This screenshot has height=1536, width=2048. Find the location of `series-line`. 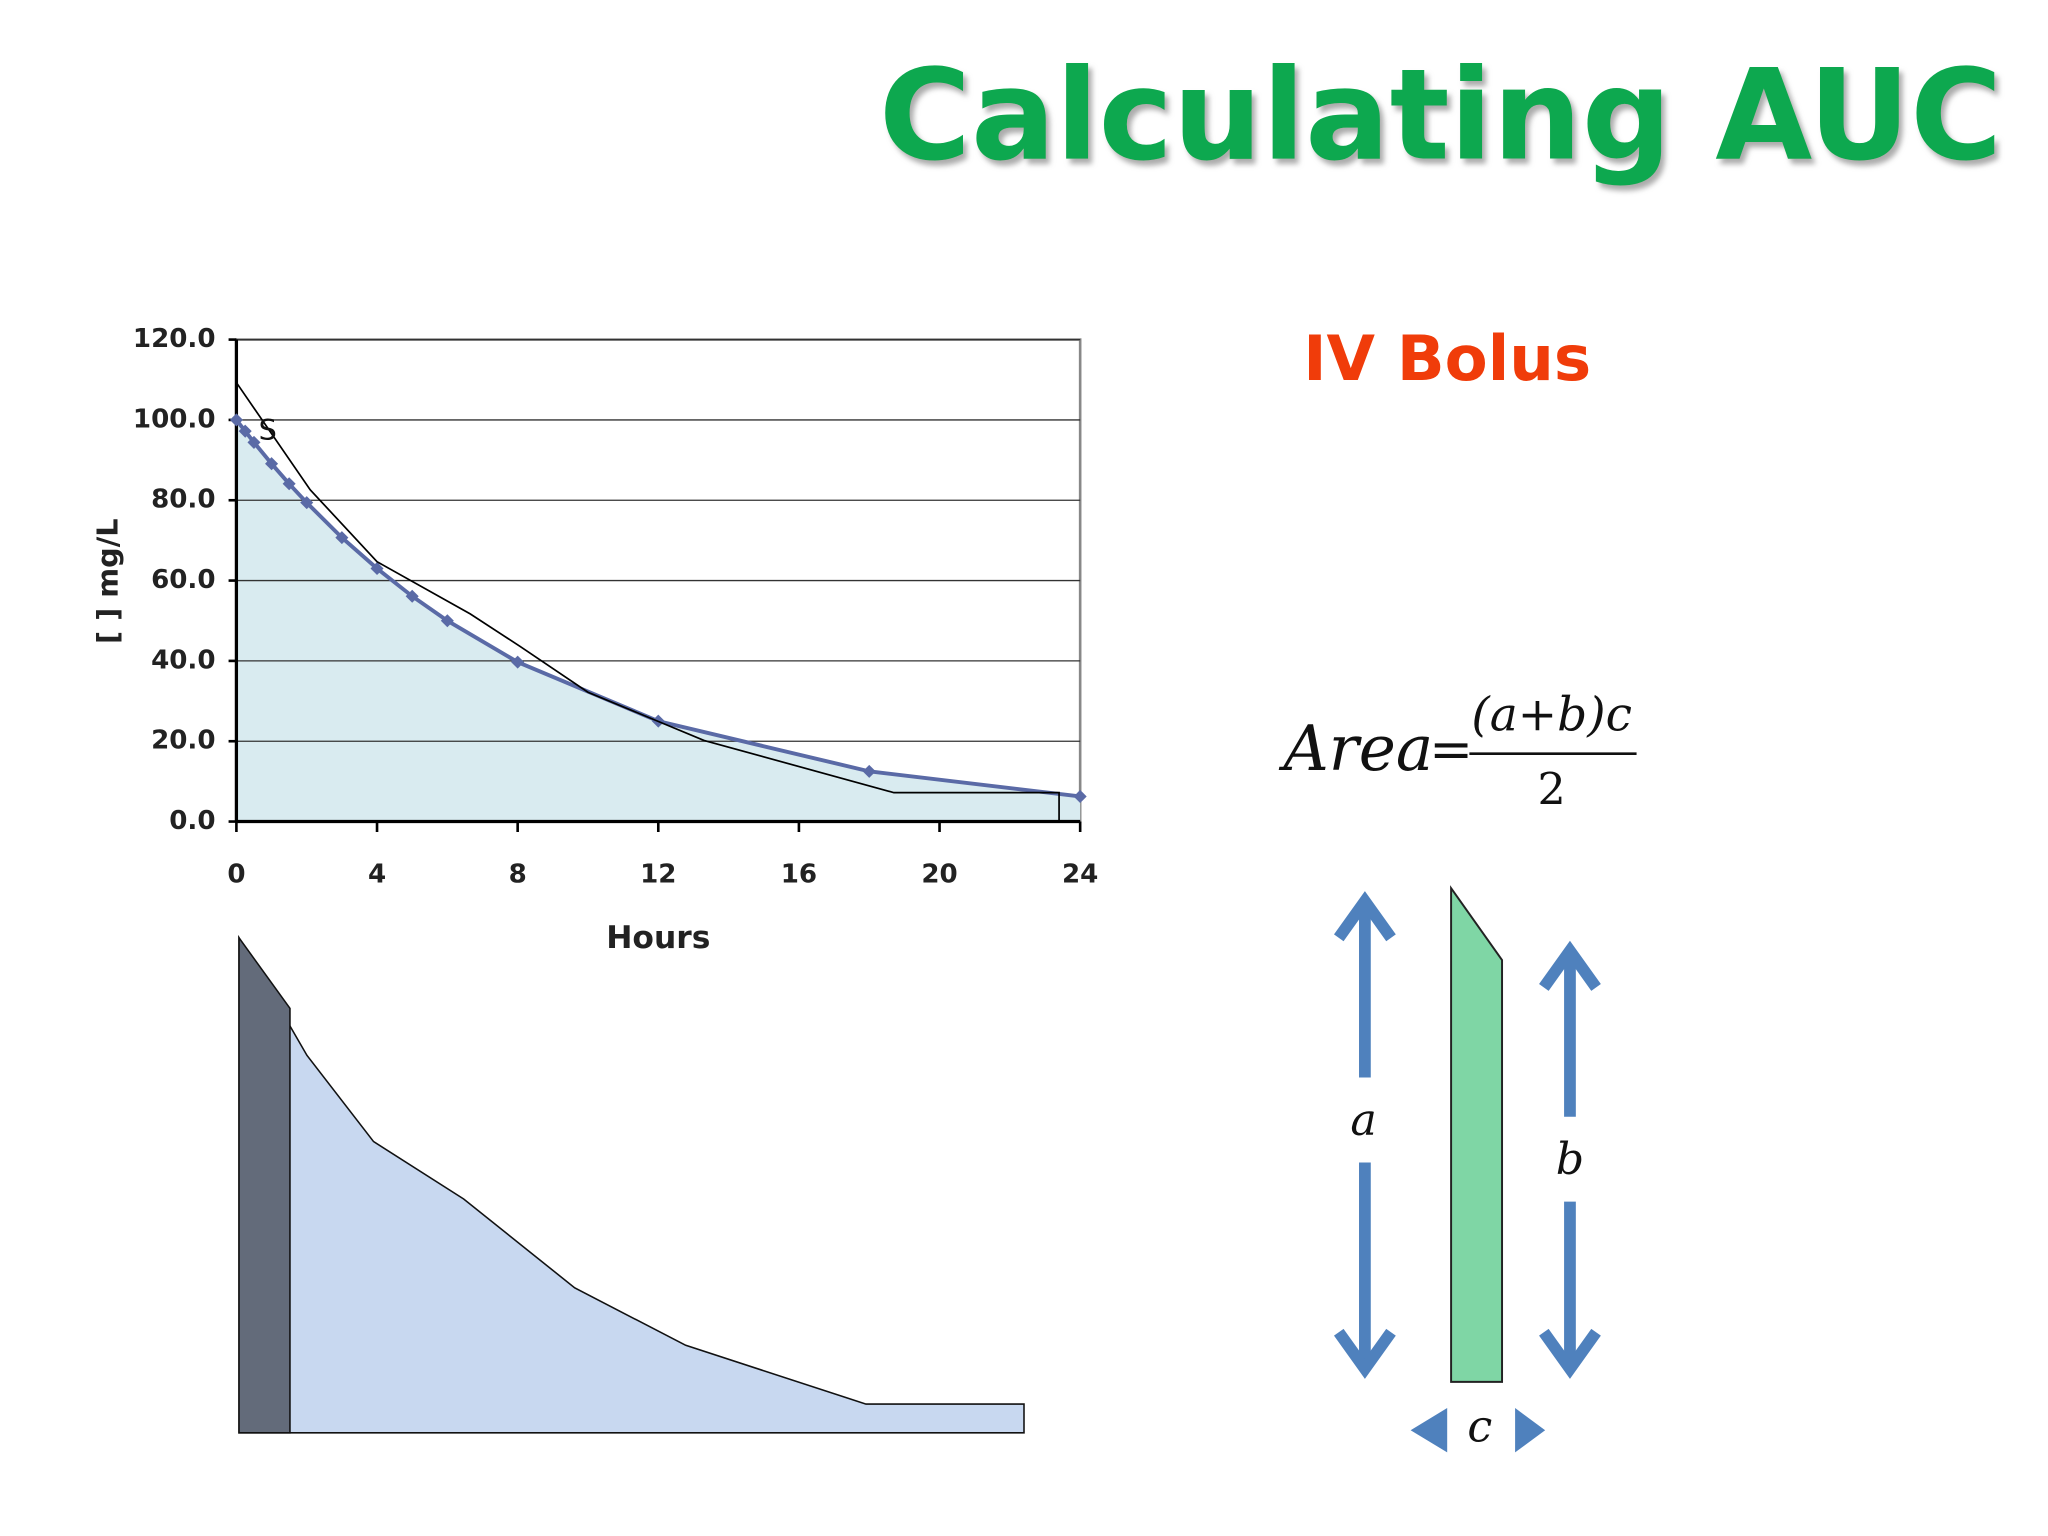

series-line is located at coordinates (647, 602).